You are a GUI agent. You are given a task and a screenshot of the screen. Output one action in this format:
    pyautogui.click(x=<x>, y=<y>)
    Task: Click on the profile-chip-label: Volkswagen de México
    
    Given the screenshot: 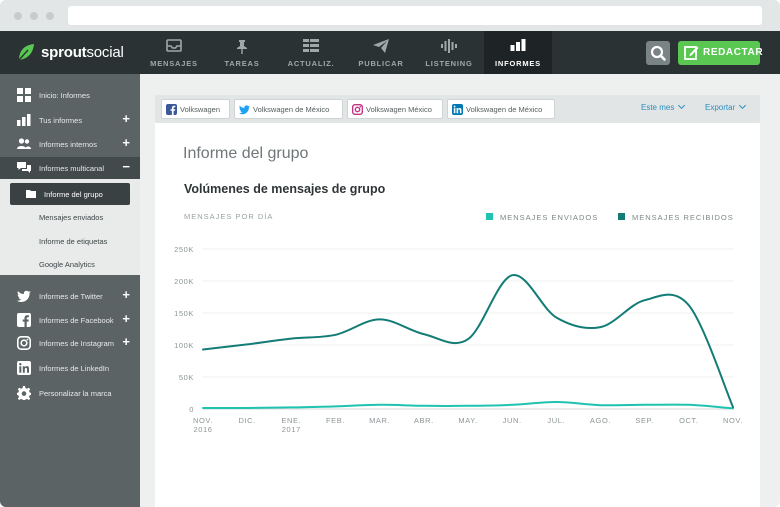 What is the action you would take?
    pyautogui.click(x=504, y=109)
    